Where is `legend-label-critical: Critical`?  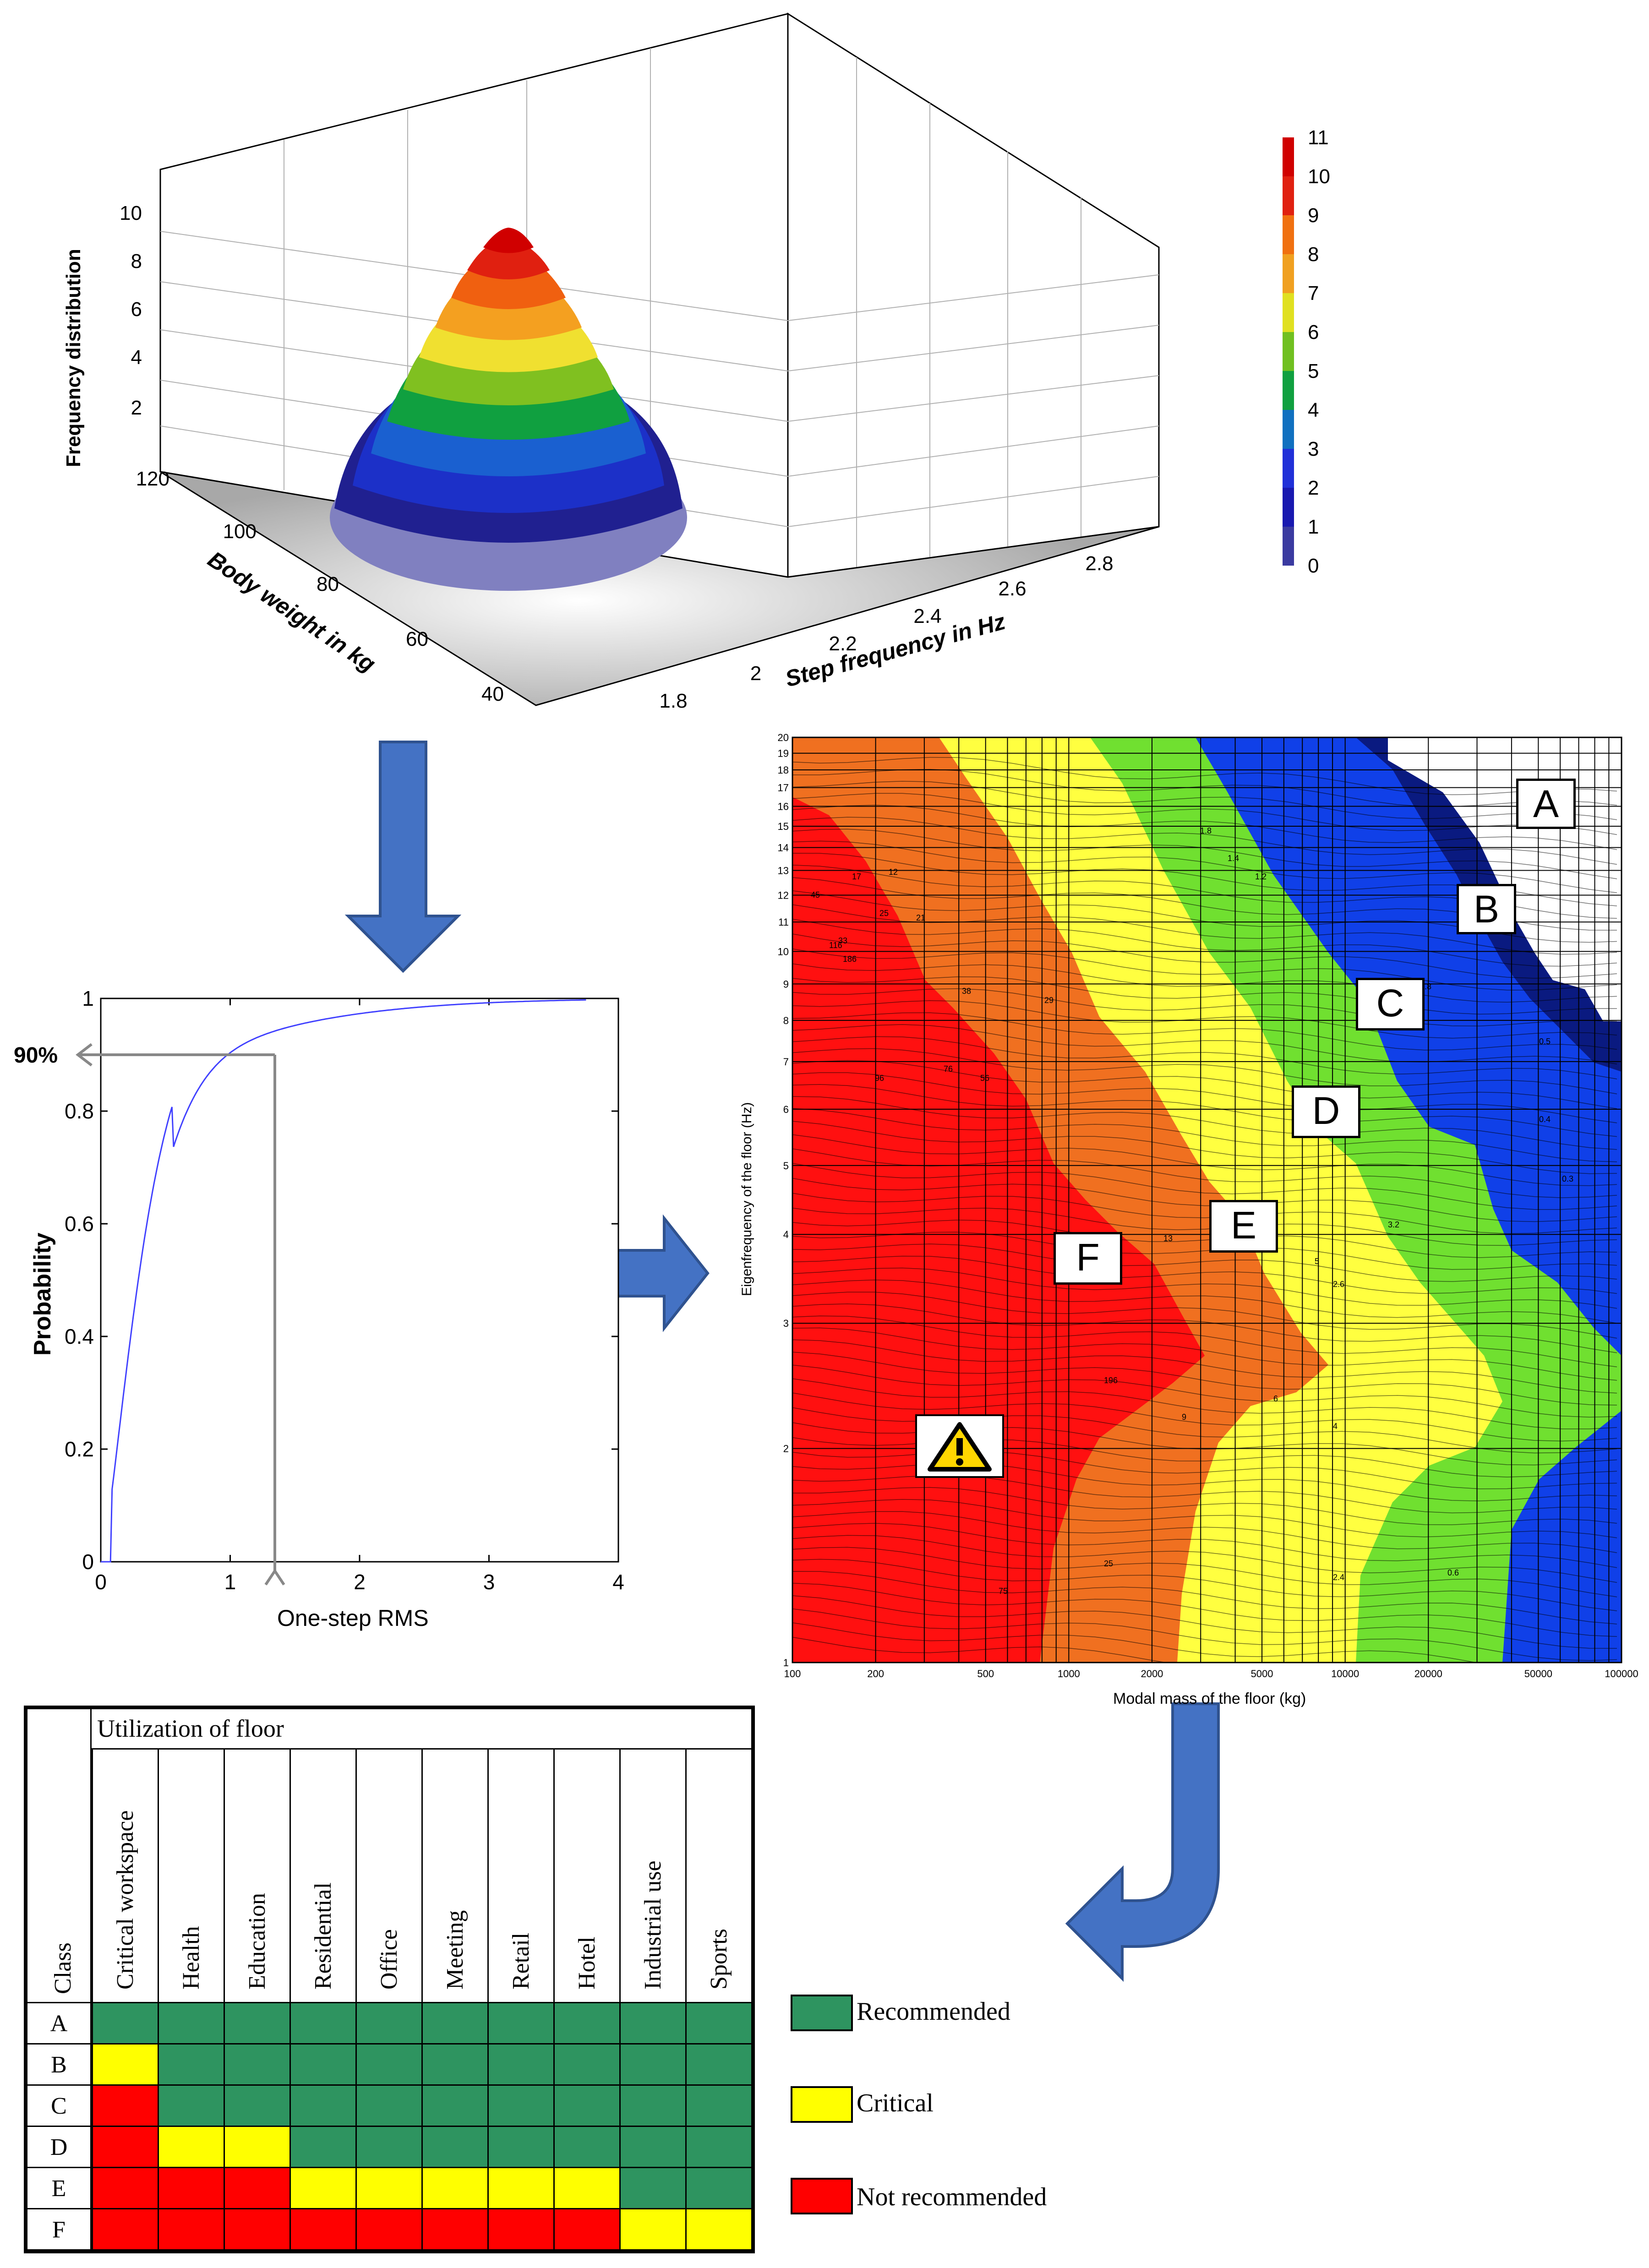
legend-label-critical: Critical is located at coordinates (895, 2103).